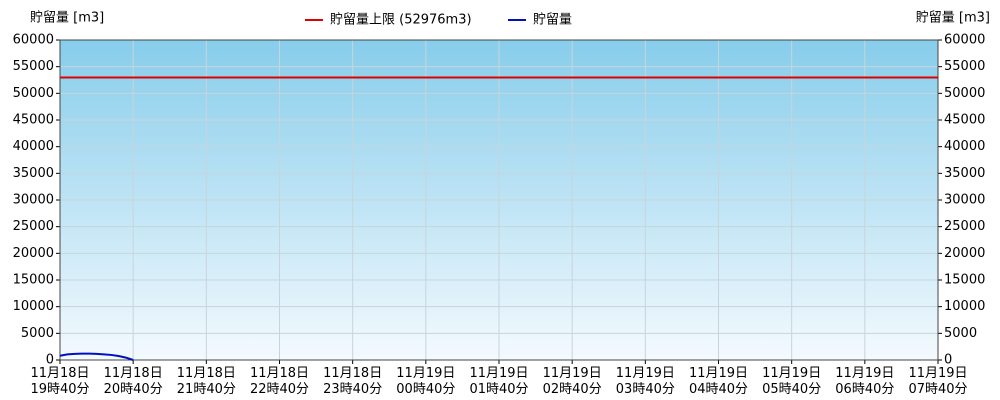  Describe the element at coordinates (964, 40) in the screenshot. I see `y2-tick-label: 60000` at that location.